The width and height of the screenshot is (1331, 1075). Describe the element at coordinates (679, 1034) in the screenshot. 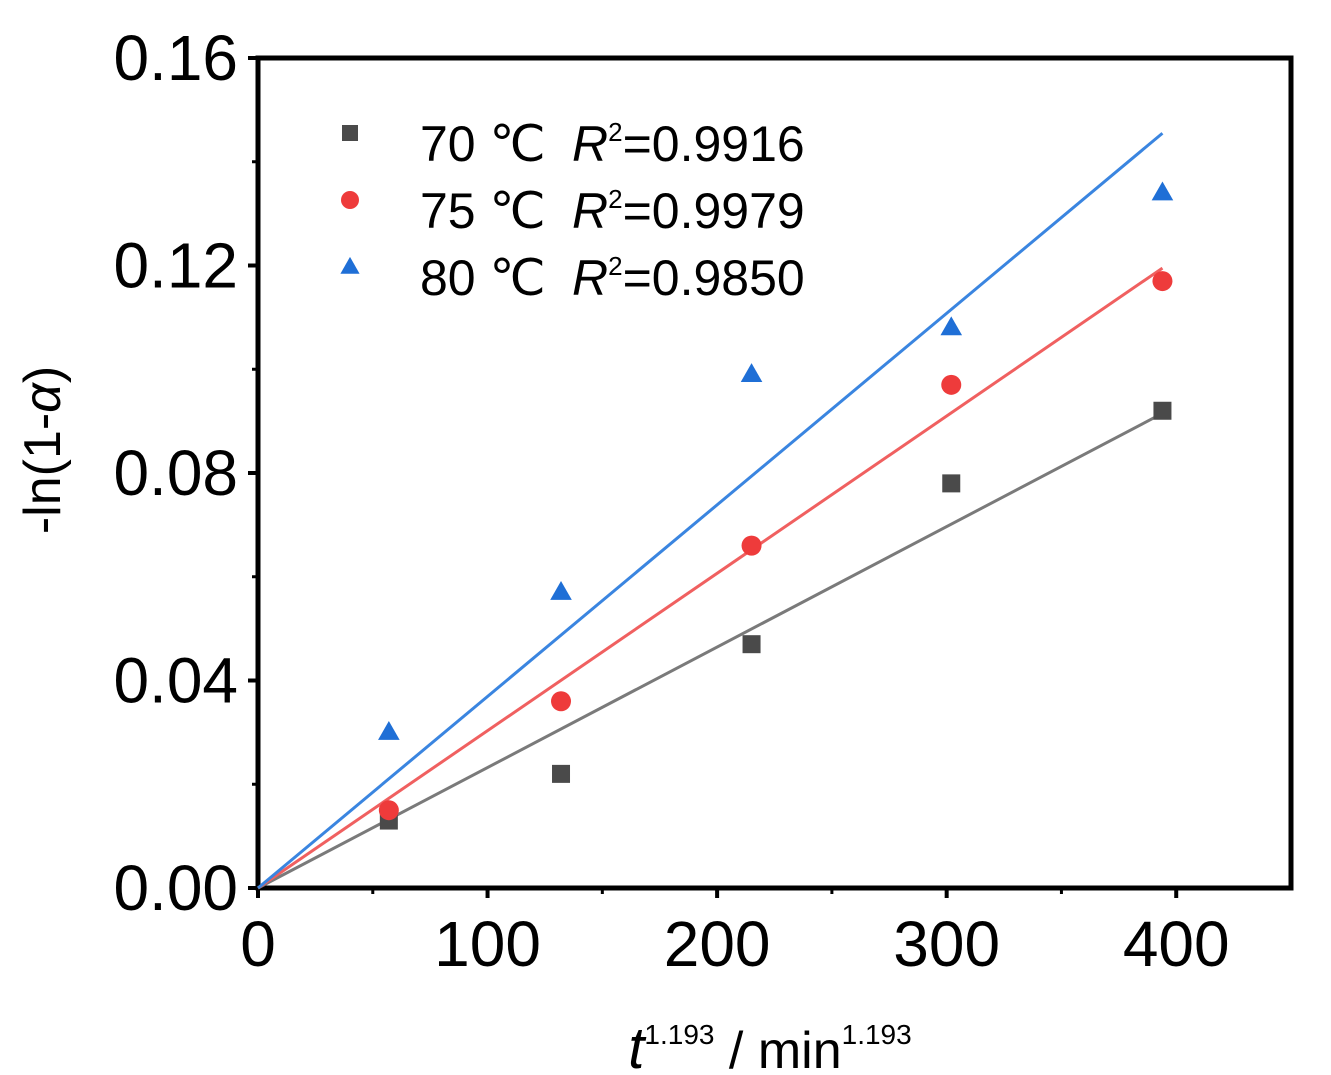

I see `x-axis-title-base-sup: 1.193` at that location.